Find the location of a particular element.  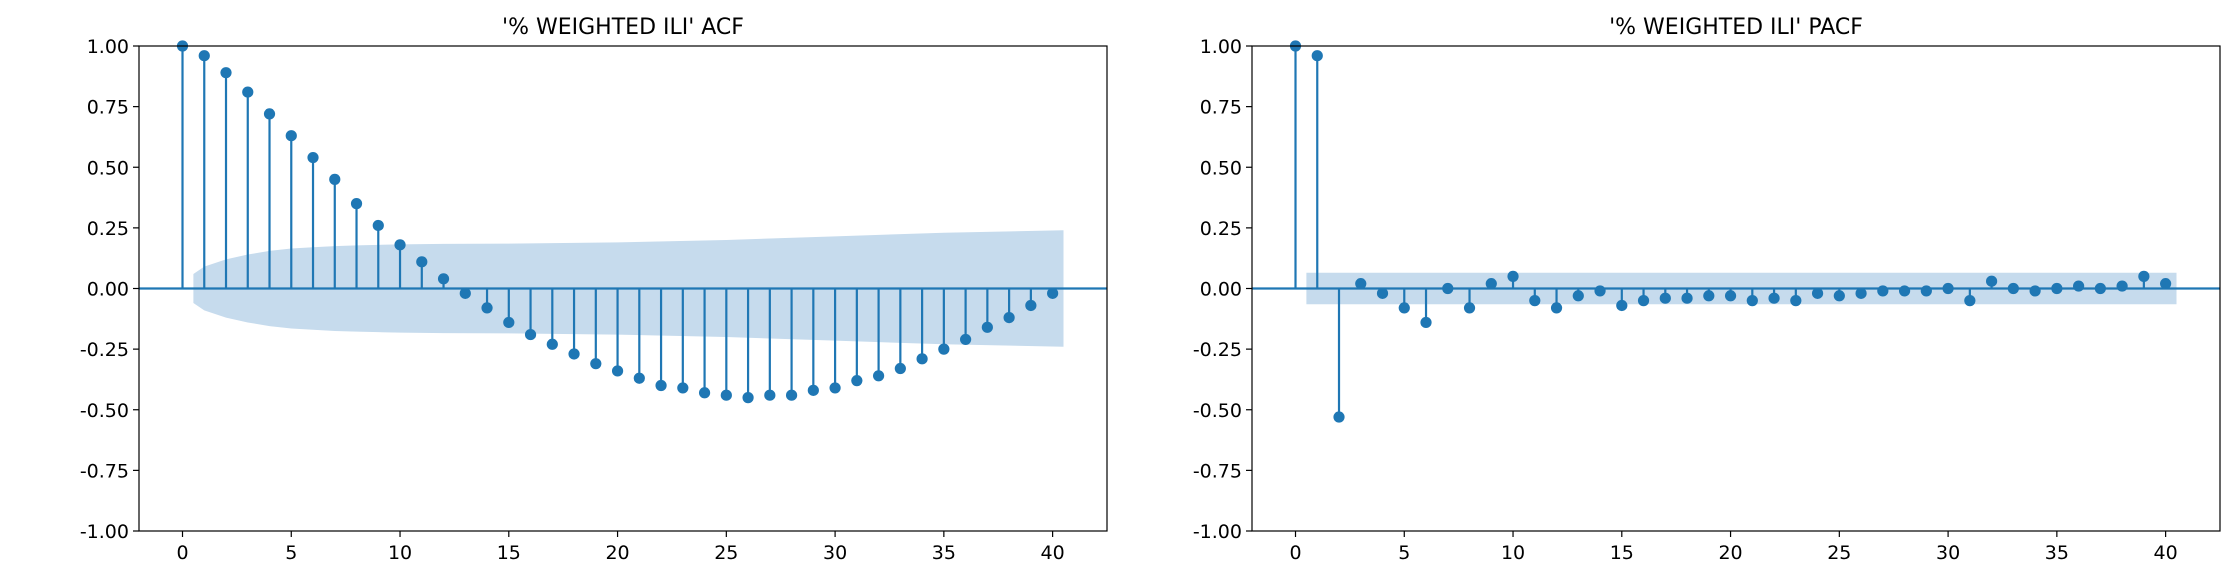

pacf-y-tick-label: -0.75 is located at coordinates (1217, 471).